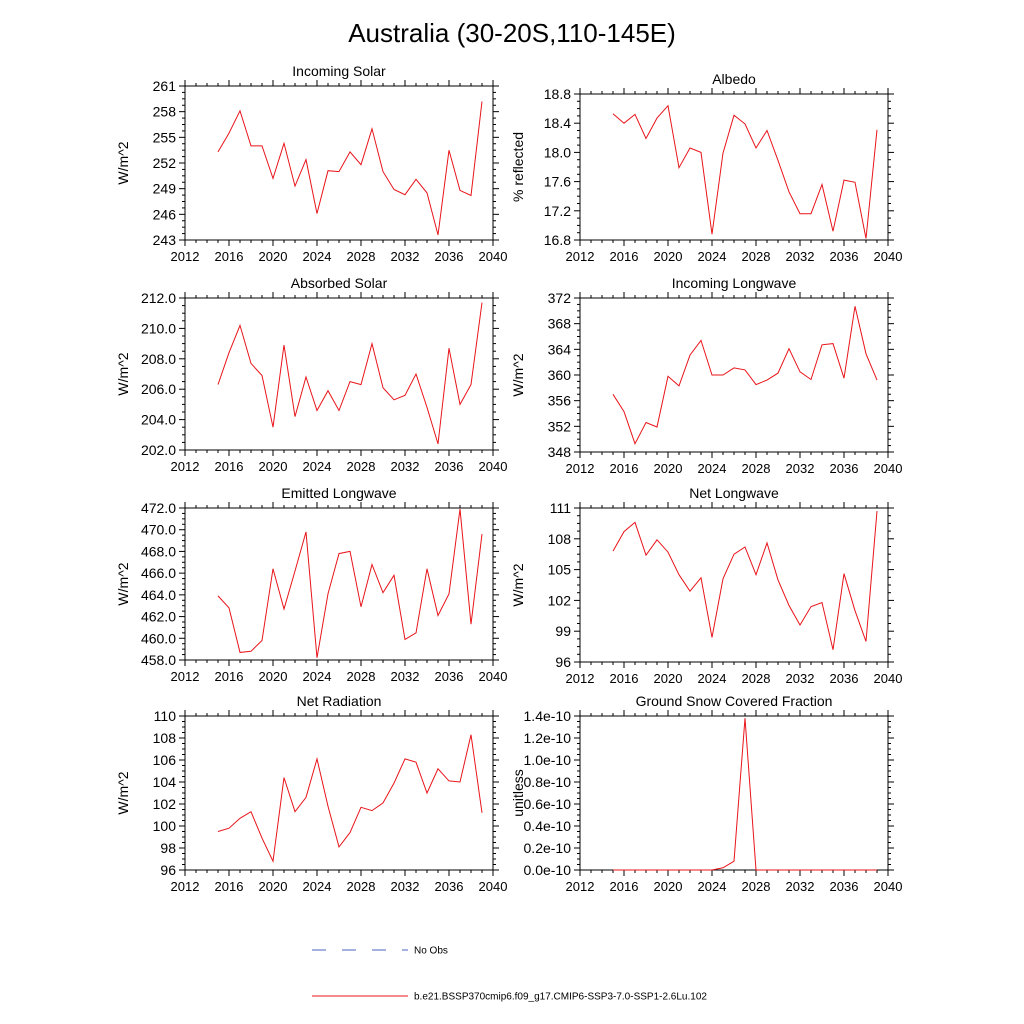  What do you see at coordinates (165, 189) in the screenshot?
I see `y-tick-label: 249` at bounding box center [165, 189].